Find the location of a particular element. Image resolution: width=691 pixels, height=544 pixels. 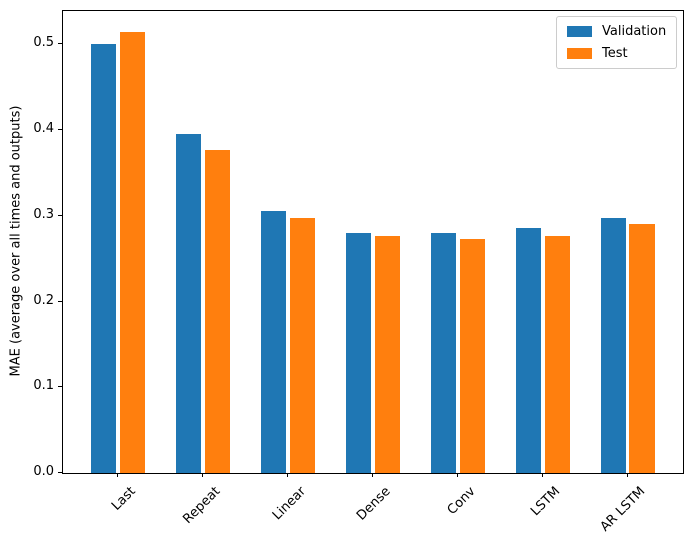

x-tick-label-ar-lstm: AR LSTM is located at coordinates (623, 509).